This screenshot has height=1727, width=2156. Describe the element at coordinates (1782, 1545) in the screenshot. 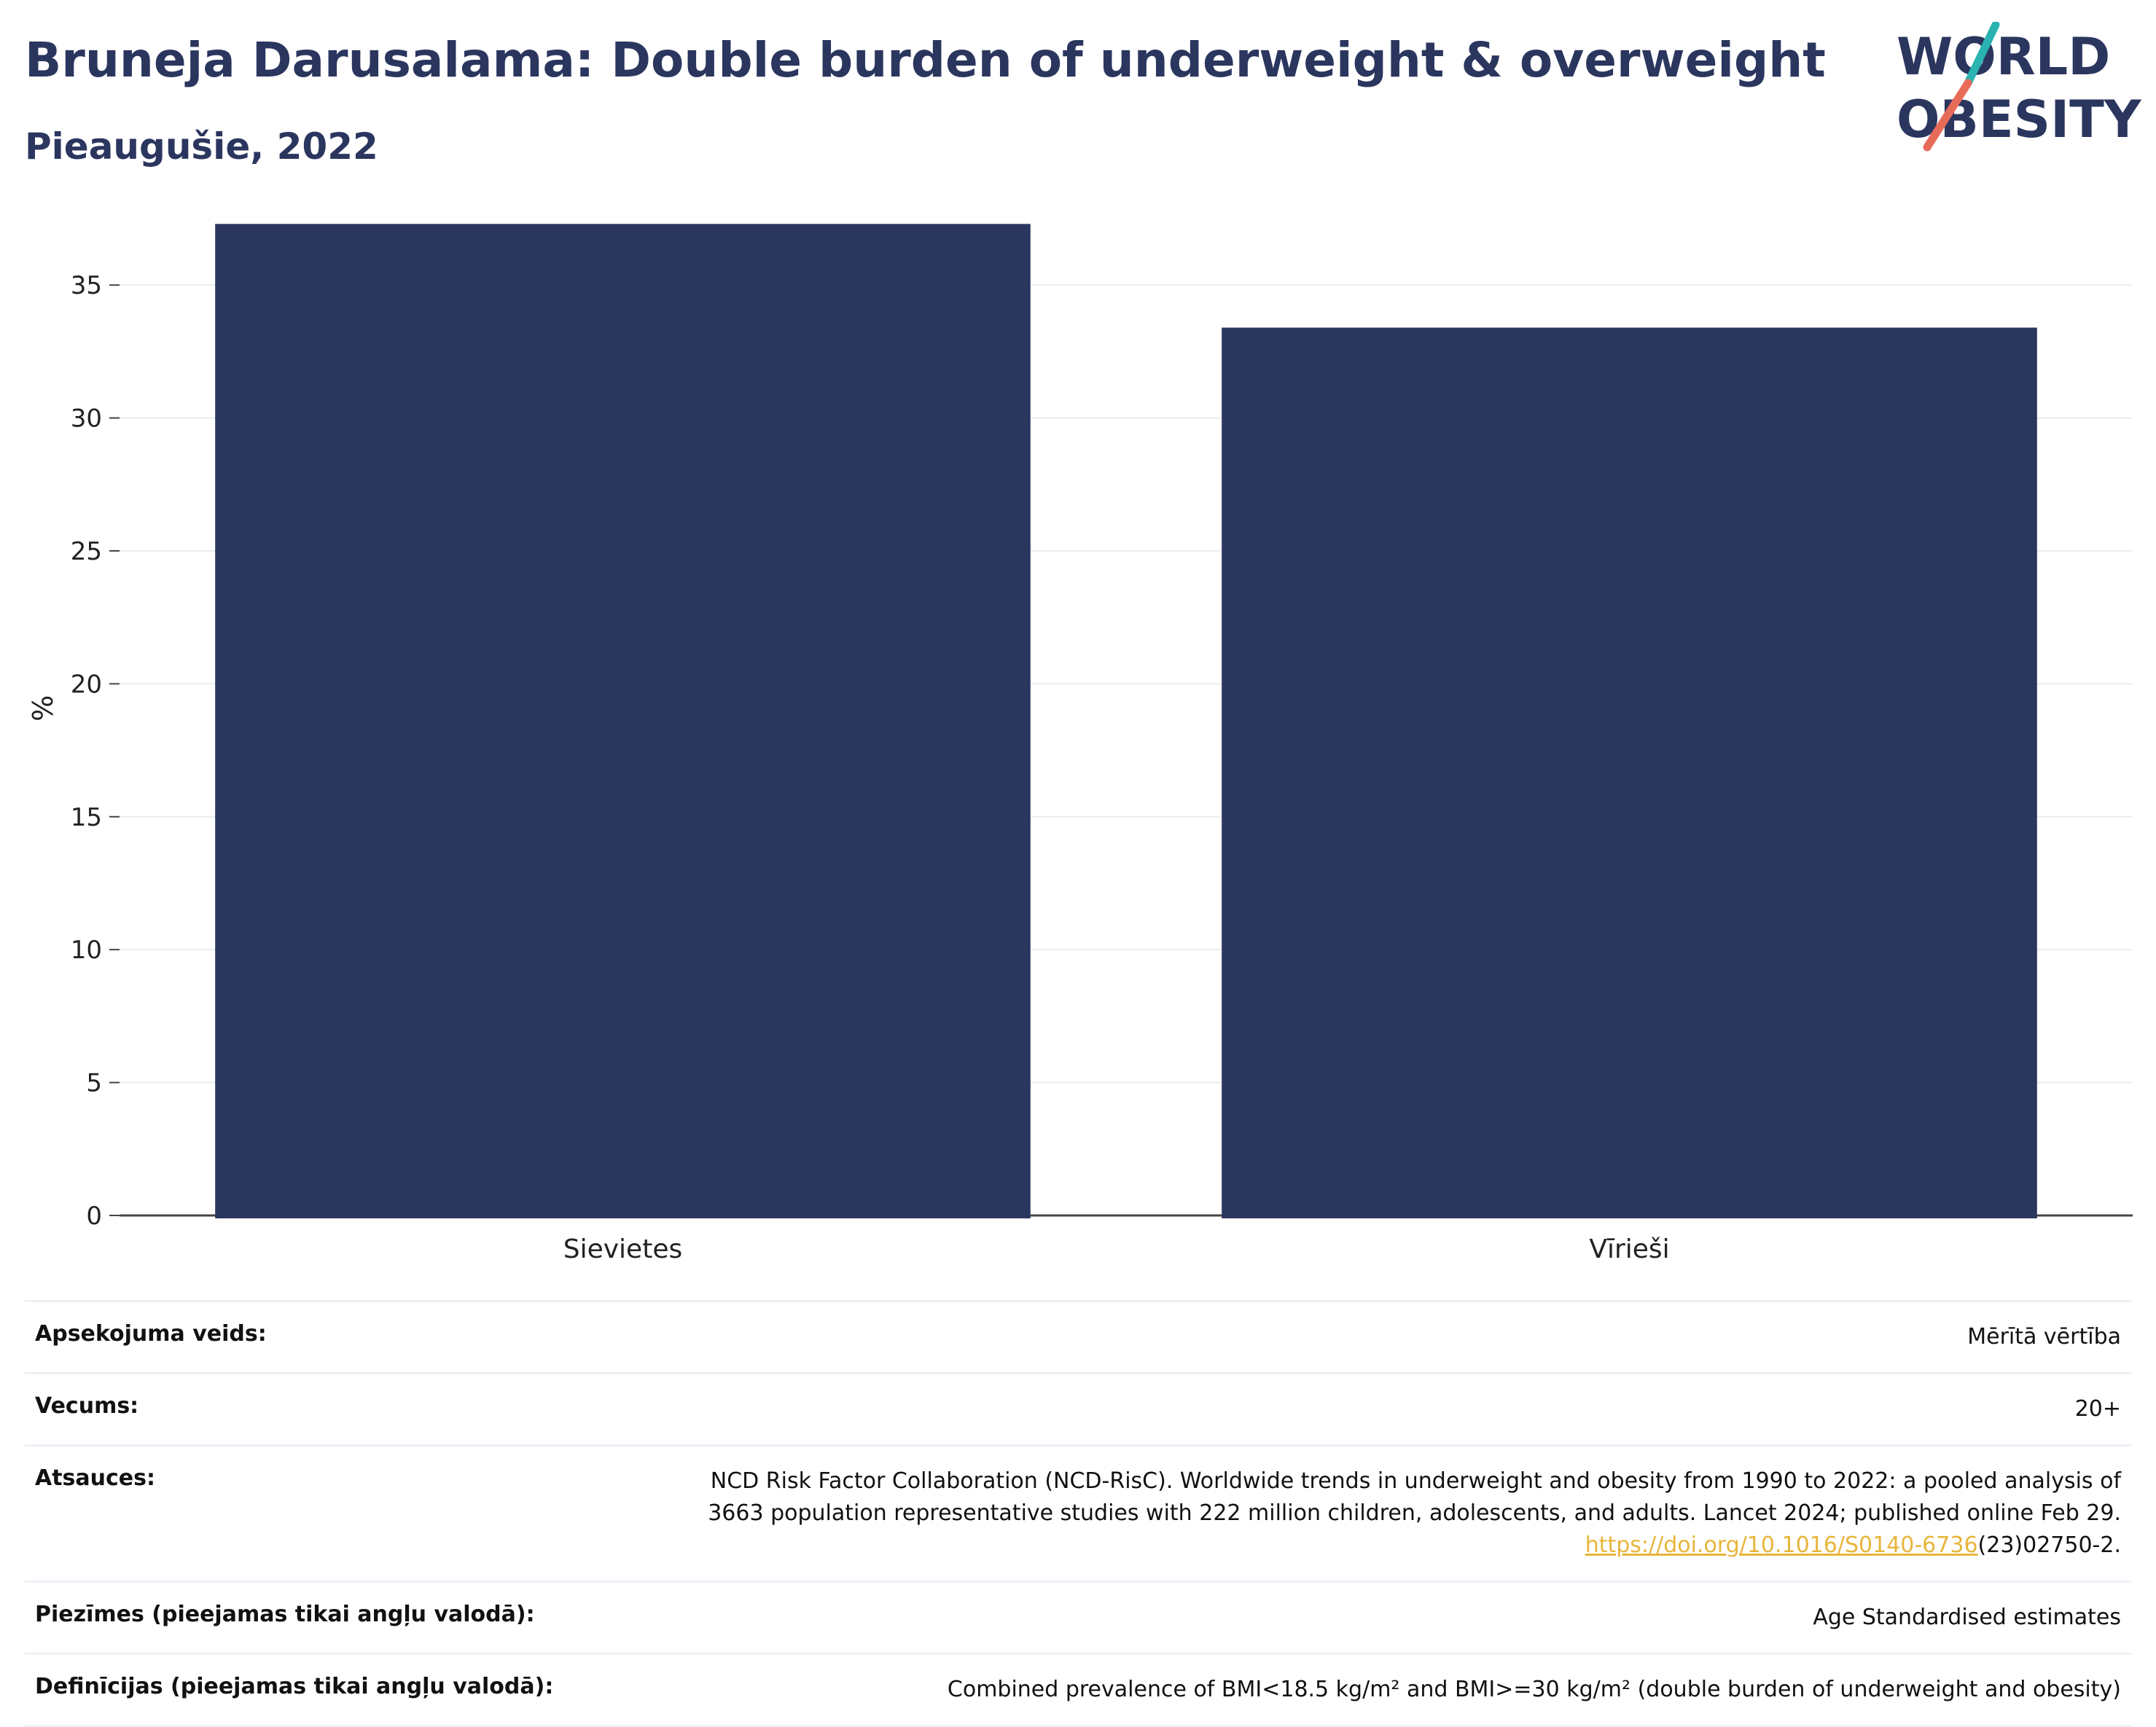

I see `reference-doi-link: https://doi.org/10.1016/S0140-6736` at that location.